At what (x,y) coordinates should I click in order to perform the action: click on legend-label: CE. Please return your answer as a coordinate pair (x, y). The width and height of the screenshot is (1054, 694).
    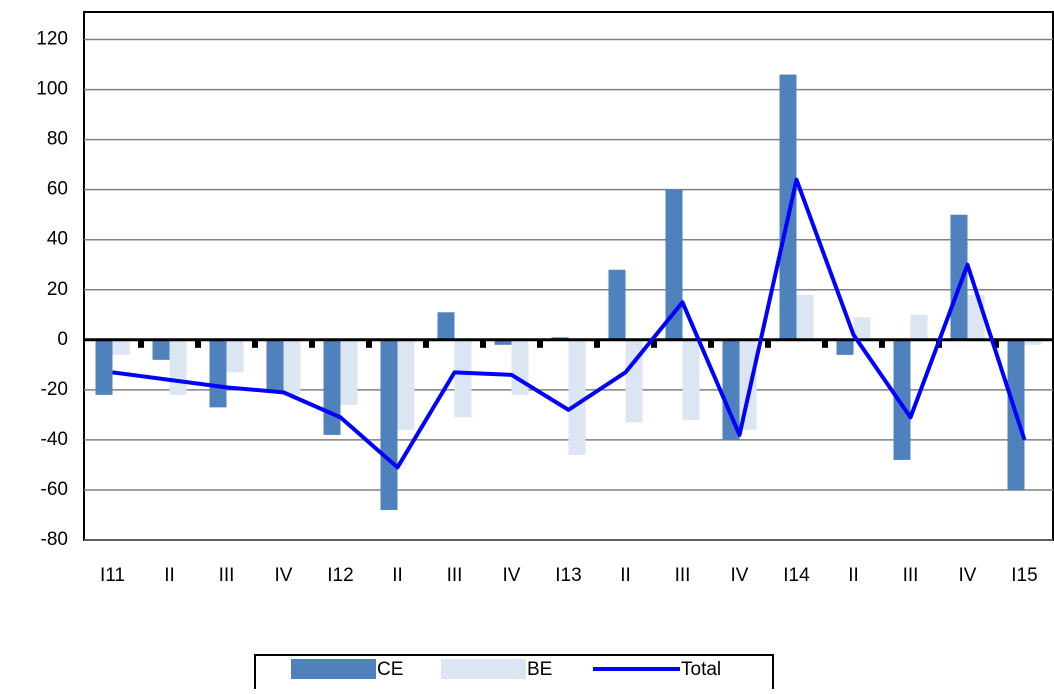
    Looking at the image, I should click on (390, 669).